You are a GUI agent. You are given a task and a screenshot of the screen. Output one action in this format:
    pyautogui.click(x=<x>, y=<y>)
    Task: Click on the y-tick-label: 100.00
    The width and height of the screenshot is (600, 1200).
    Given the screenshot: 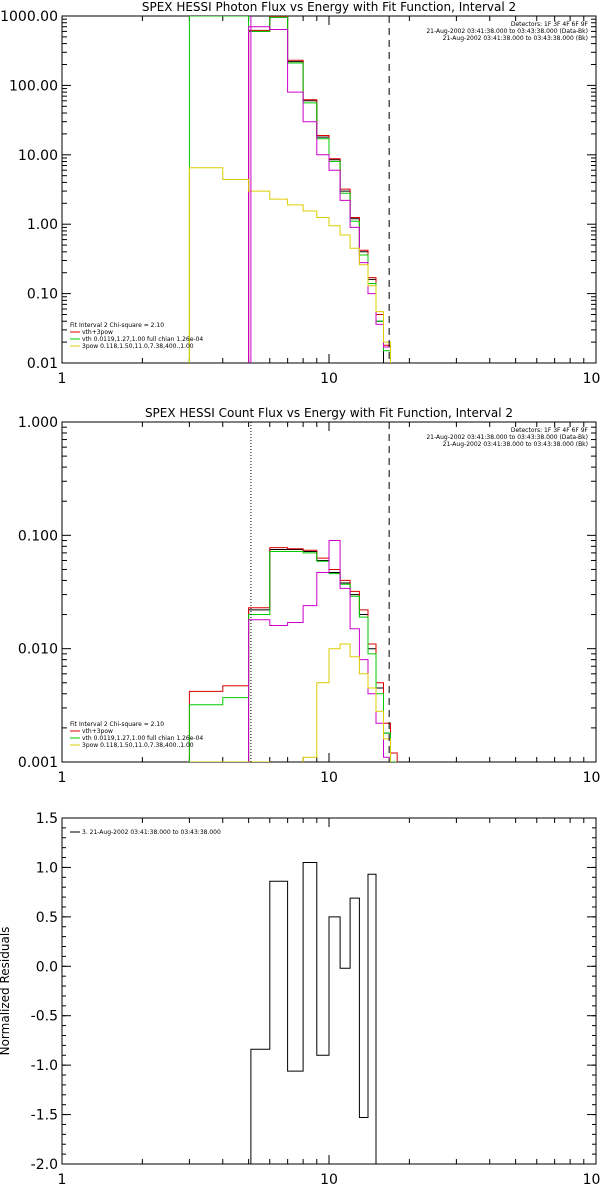 What is the action you would take?
    pyautogui.click(x=33, y=86)
    